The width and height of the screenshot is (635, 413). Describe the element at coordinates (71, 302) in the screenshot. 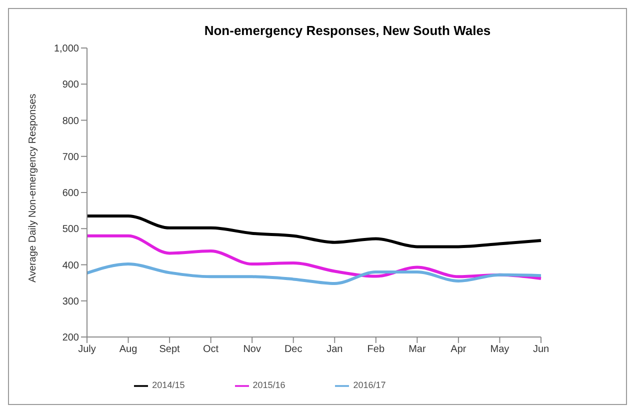

I see `y-tick-label: 300` at that location.